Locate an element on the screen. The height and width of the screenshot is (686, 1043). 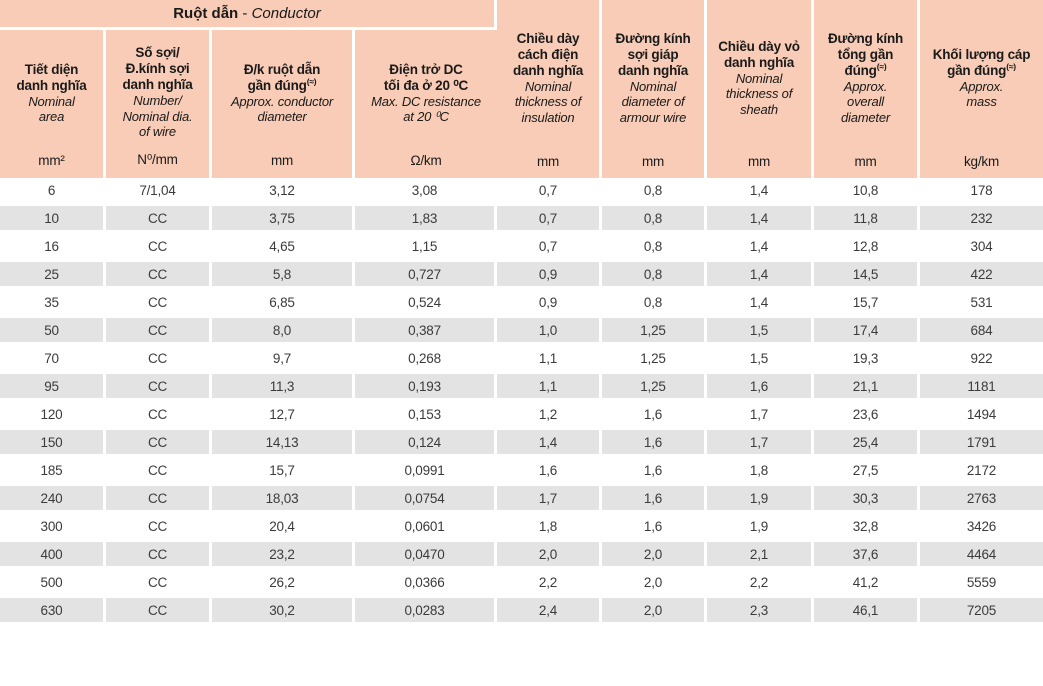
col-title-vi: Chiều dày is located at coordinates (548, 38).